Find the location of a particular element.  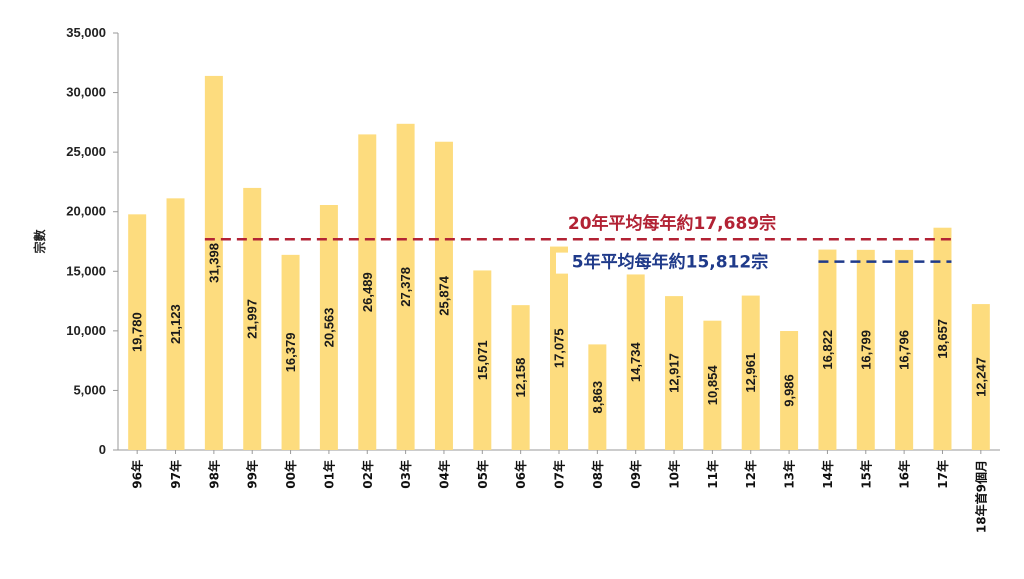

x-tick-label: 04年 is located at coordinates (443, 474).